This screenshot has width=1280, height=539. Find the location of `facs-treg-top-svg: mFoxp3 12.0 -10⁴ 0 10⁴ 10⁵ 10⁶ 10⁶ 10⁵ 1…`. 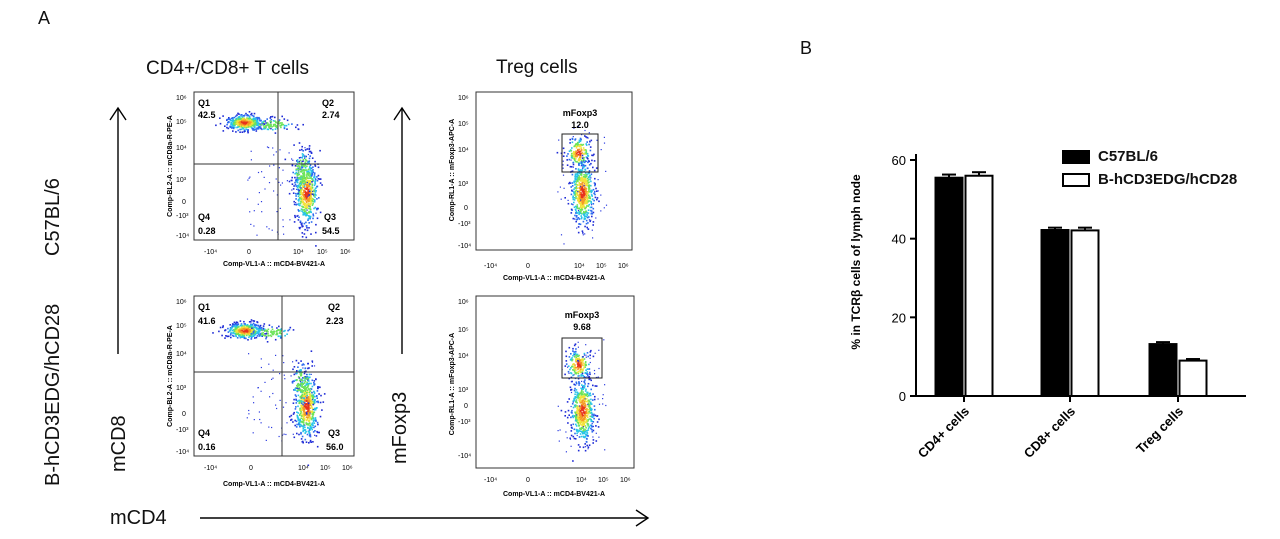

facs-treg-top-svg: mFoxp3 12.0 -10⁴ 0 10⁴ 10⁵ 10⁶ 10⁶ 10⁵ 1… is located at coordinates (541, 186).